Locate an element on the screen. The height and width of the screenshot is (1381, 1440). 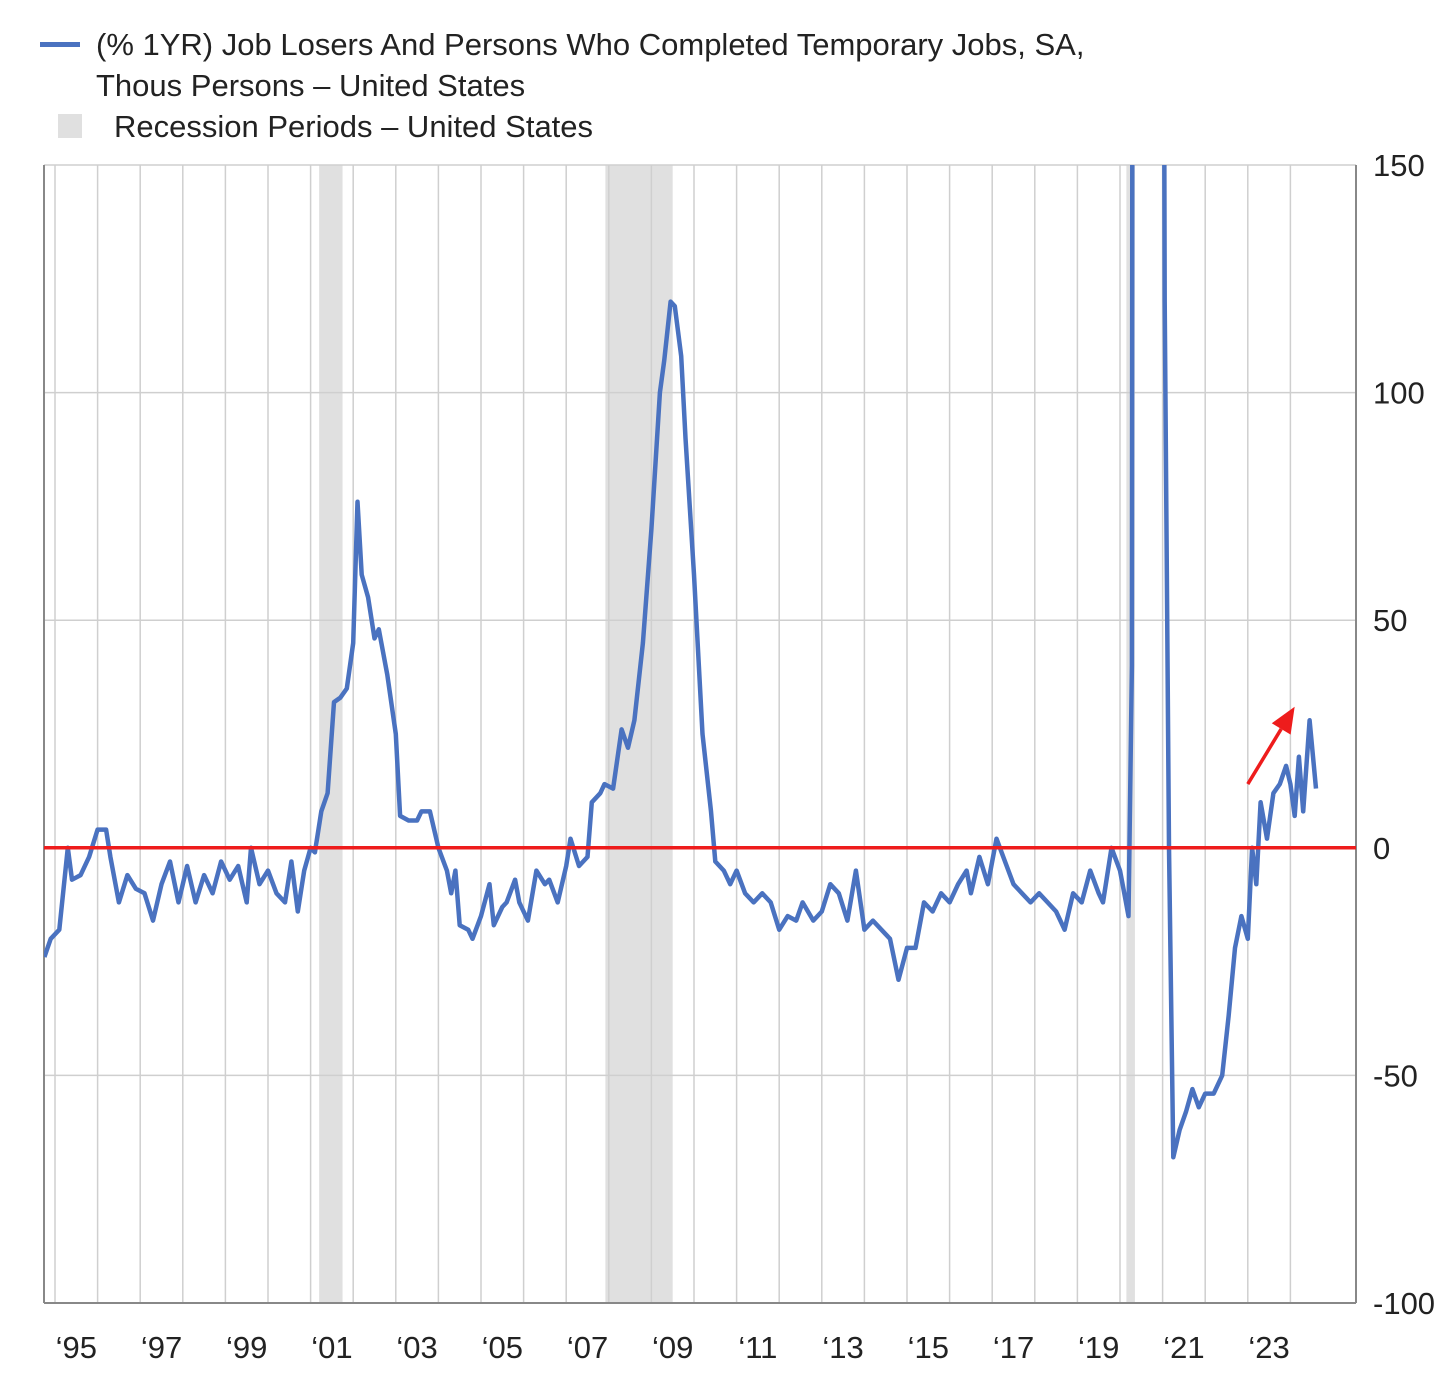
x-tick-label: ‘99 is located at coordinates (246, 1347).